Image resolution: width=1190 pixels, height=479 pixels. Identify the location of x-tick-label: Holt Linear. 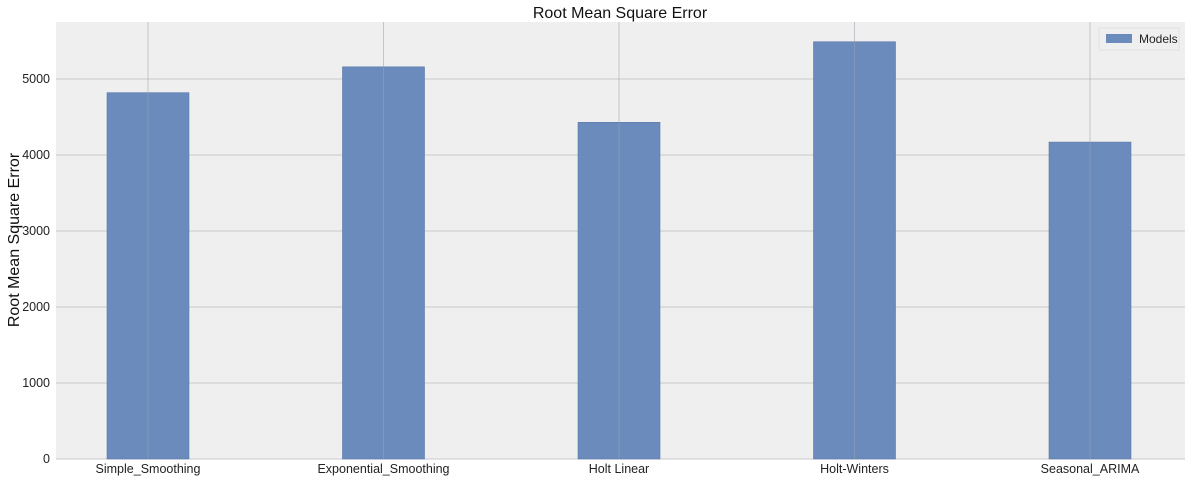
(619, 469).